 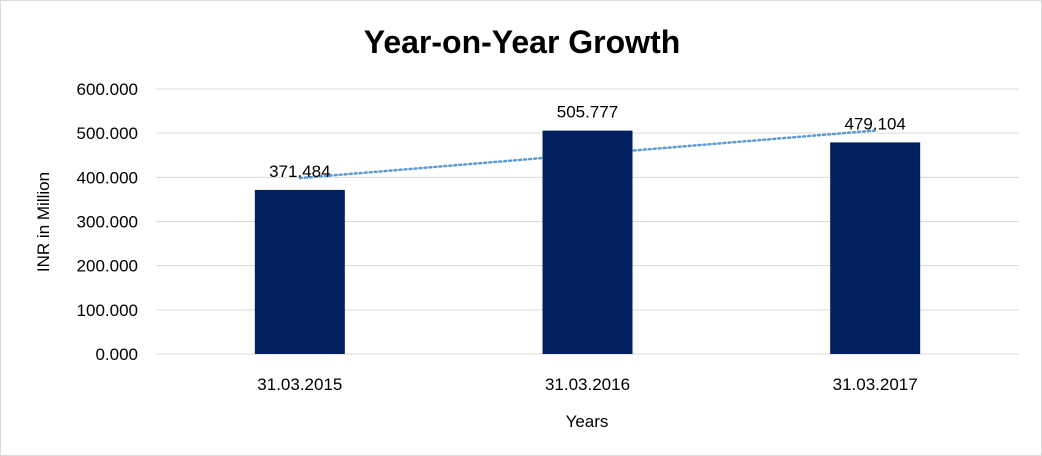 I want to click on y-tick-label: 300.000, so click(x=107, y=222).